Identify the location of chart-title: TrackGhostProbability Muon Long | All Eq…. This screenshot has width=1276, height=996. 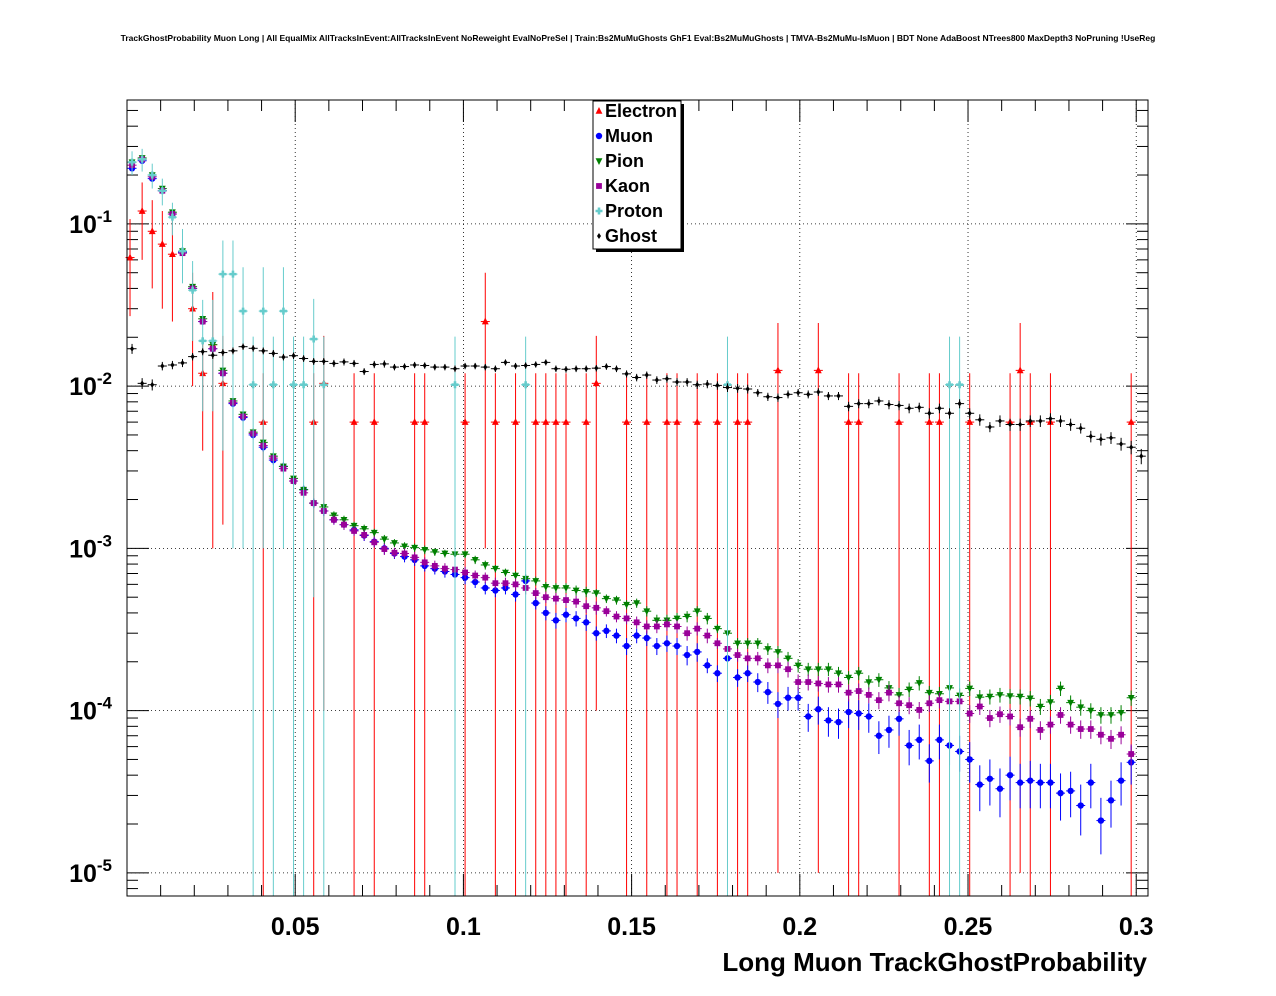
(638, 38).